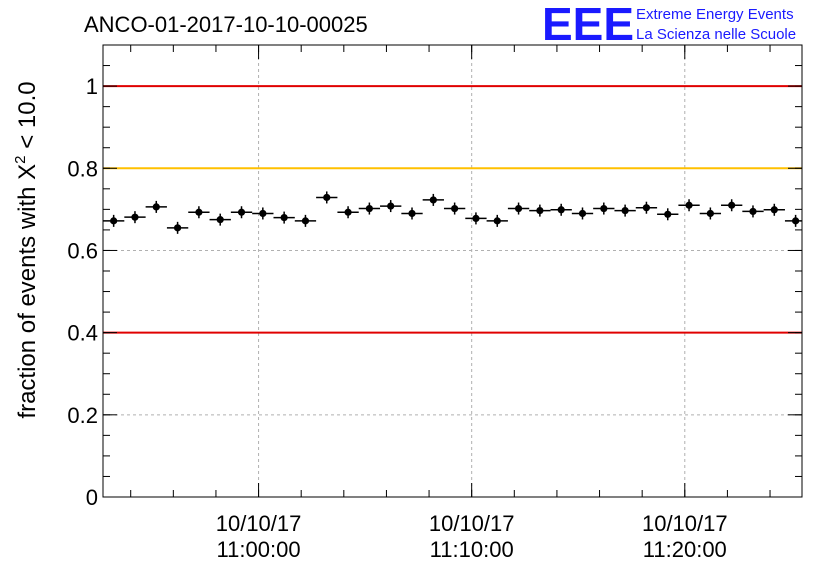 This screenshot has width=836, height=572. Describe the element at coordinates (82, 333) in the screenshot. I see `y-tick-label: 0.4` at that location.